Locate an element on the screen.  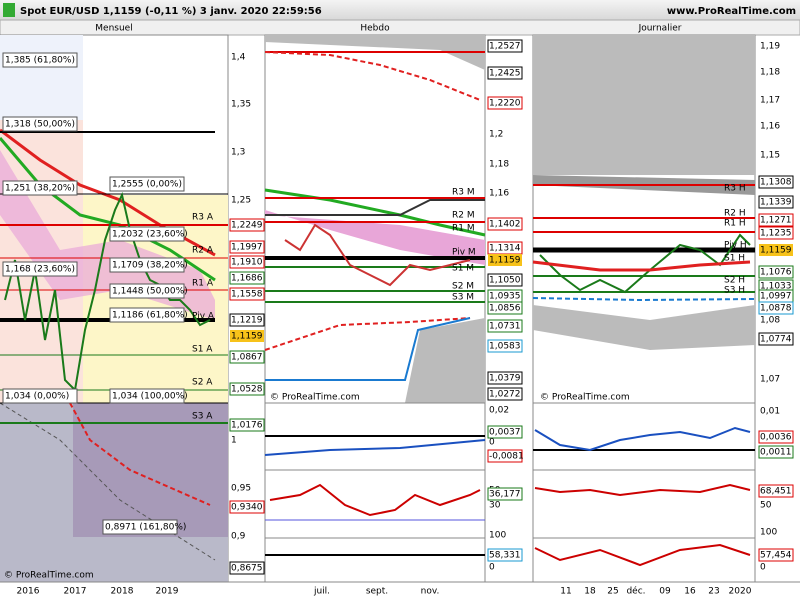
price-label: 0,0036 is located at coordinates (776, 438).